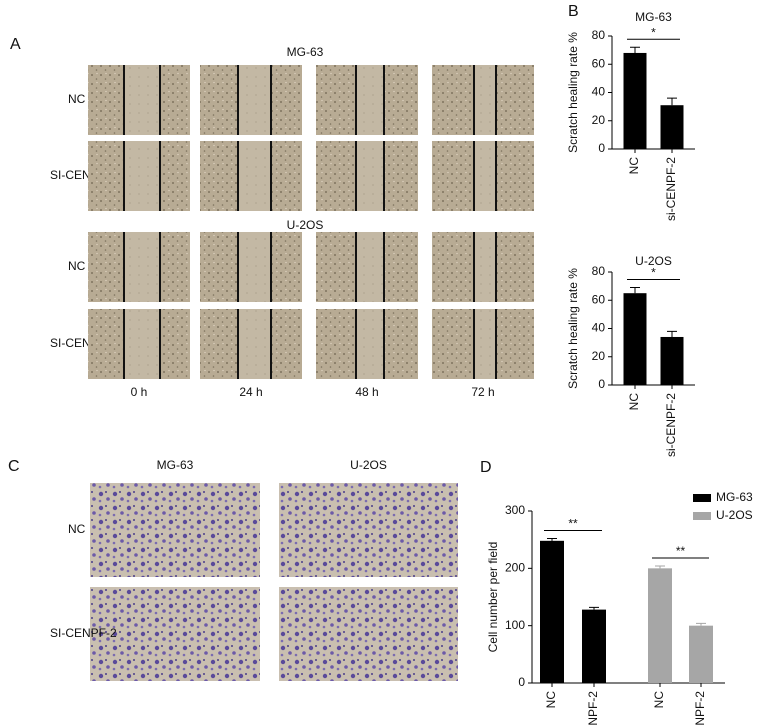 The width and height of the screenshot is (765, 725). Describe the element at coordinates (139, 392) in the screenshot. I see `time-label: 0 h` at that location.